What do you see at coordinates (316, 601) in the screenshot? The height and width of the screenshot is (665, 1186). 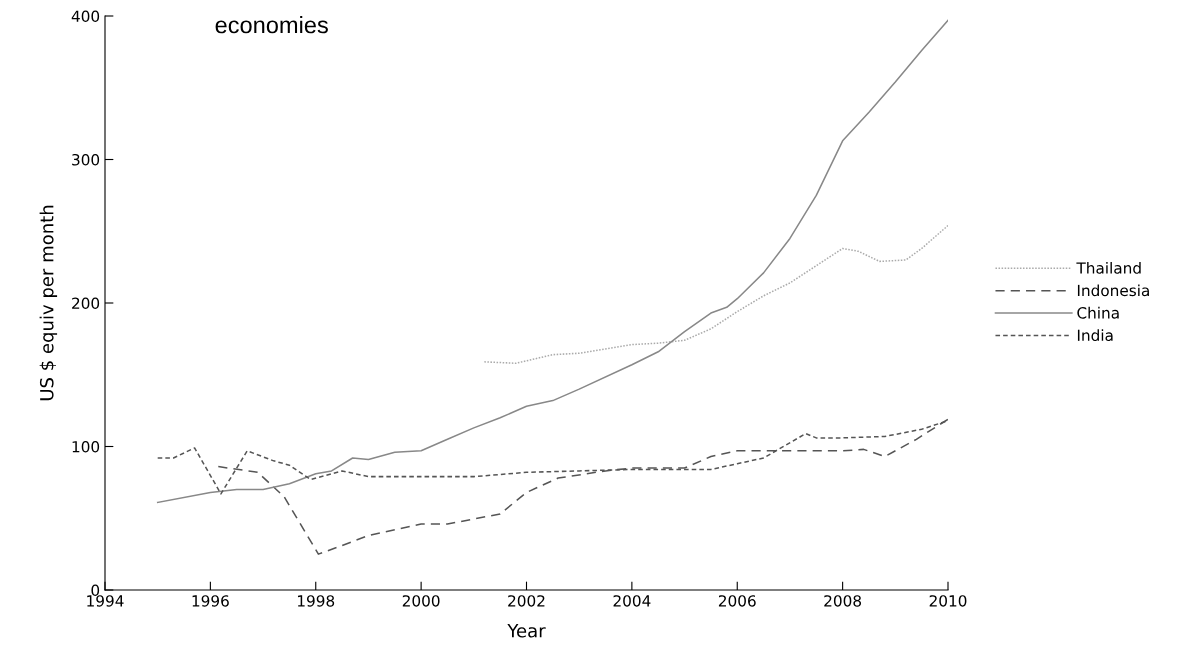 I see `x-tick-label: 1998` at bounding box center [316, 601].